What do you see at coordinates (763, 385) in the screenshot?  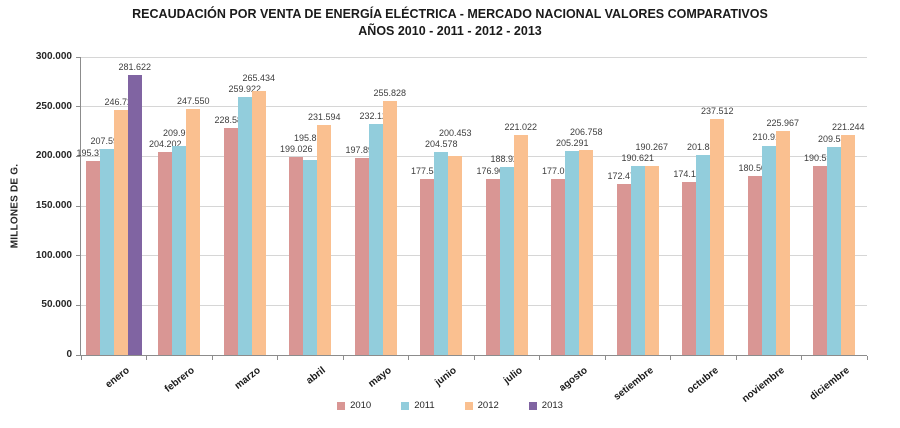 I see `x-axis-label-noviembre: noviembre` at bounding box center [763, 385].